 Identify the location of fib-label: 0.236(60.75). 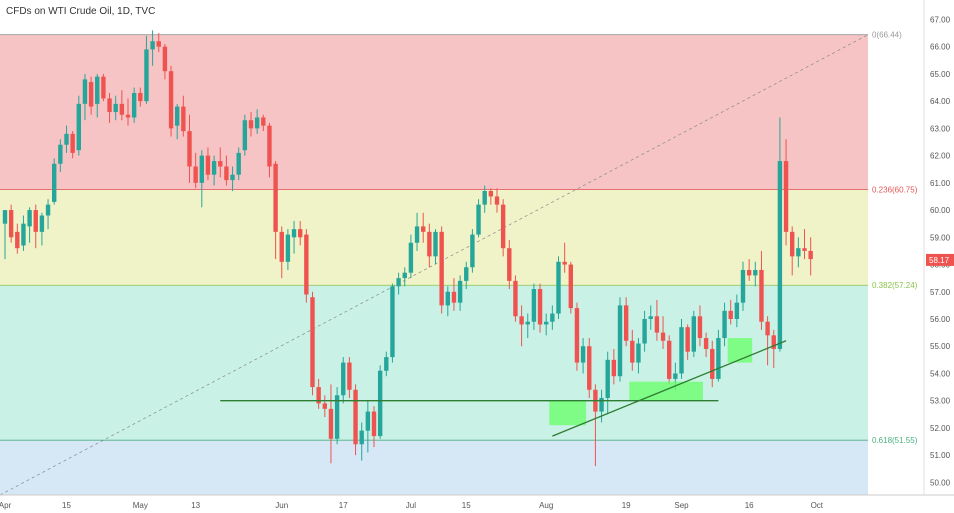
(895, 190).